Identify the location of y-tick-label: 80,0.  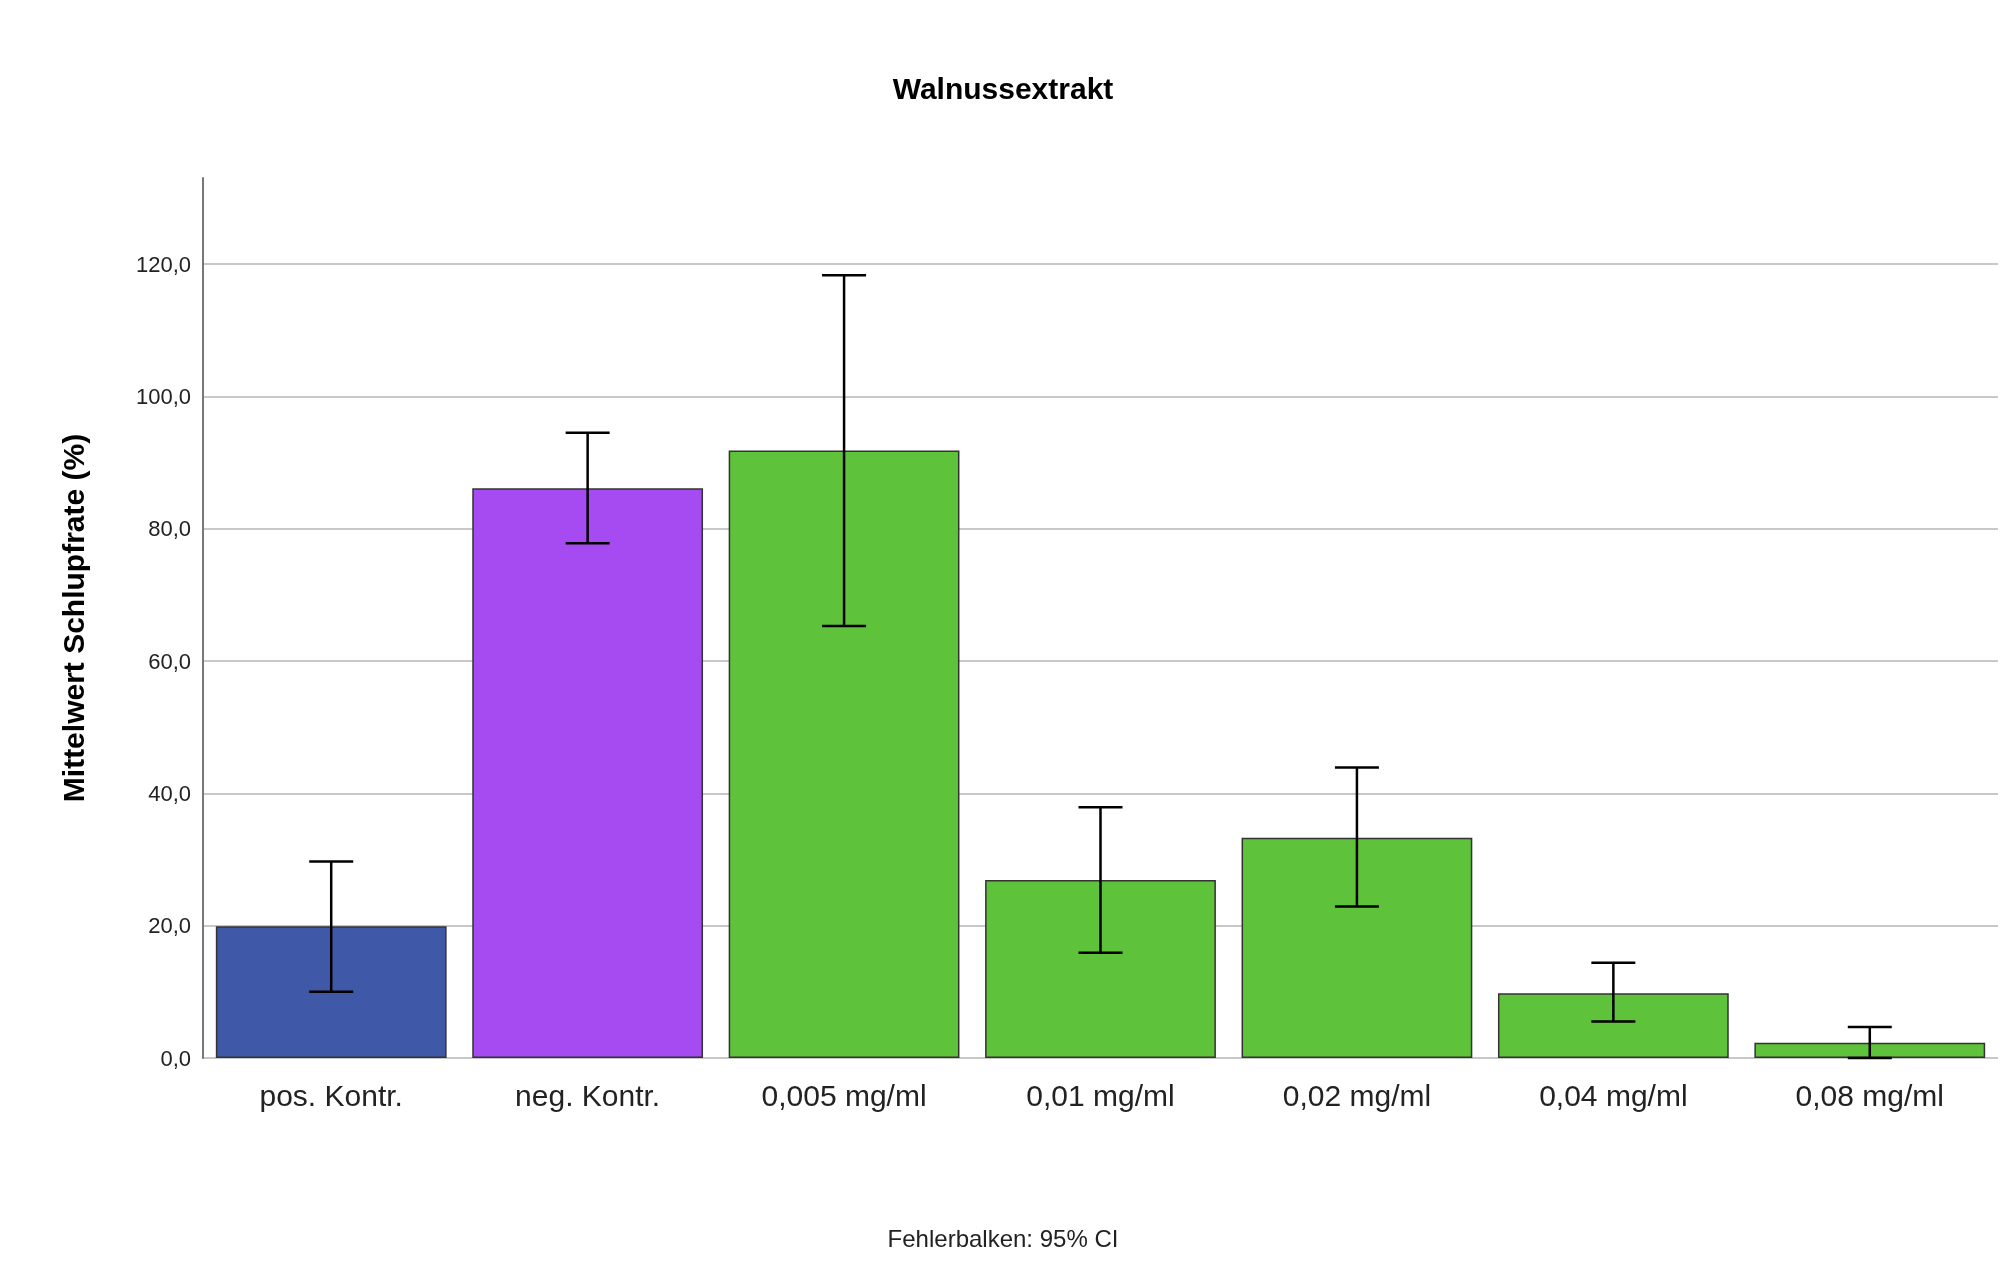
(169, 529).